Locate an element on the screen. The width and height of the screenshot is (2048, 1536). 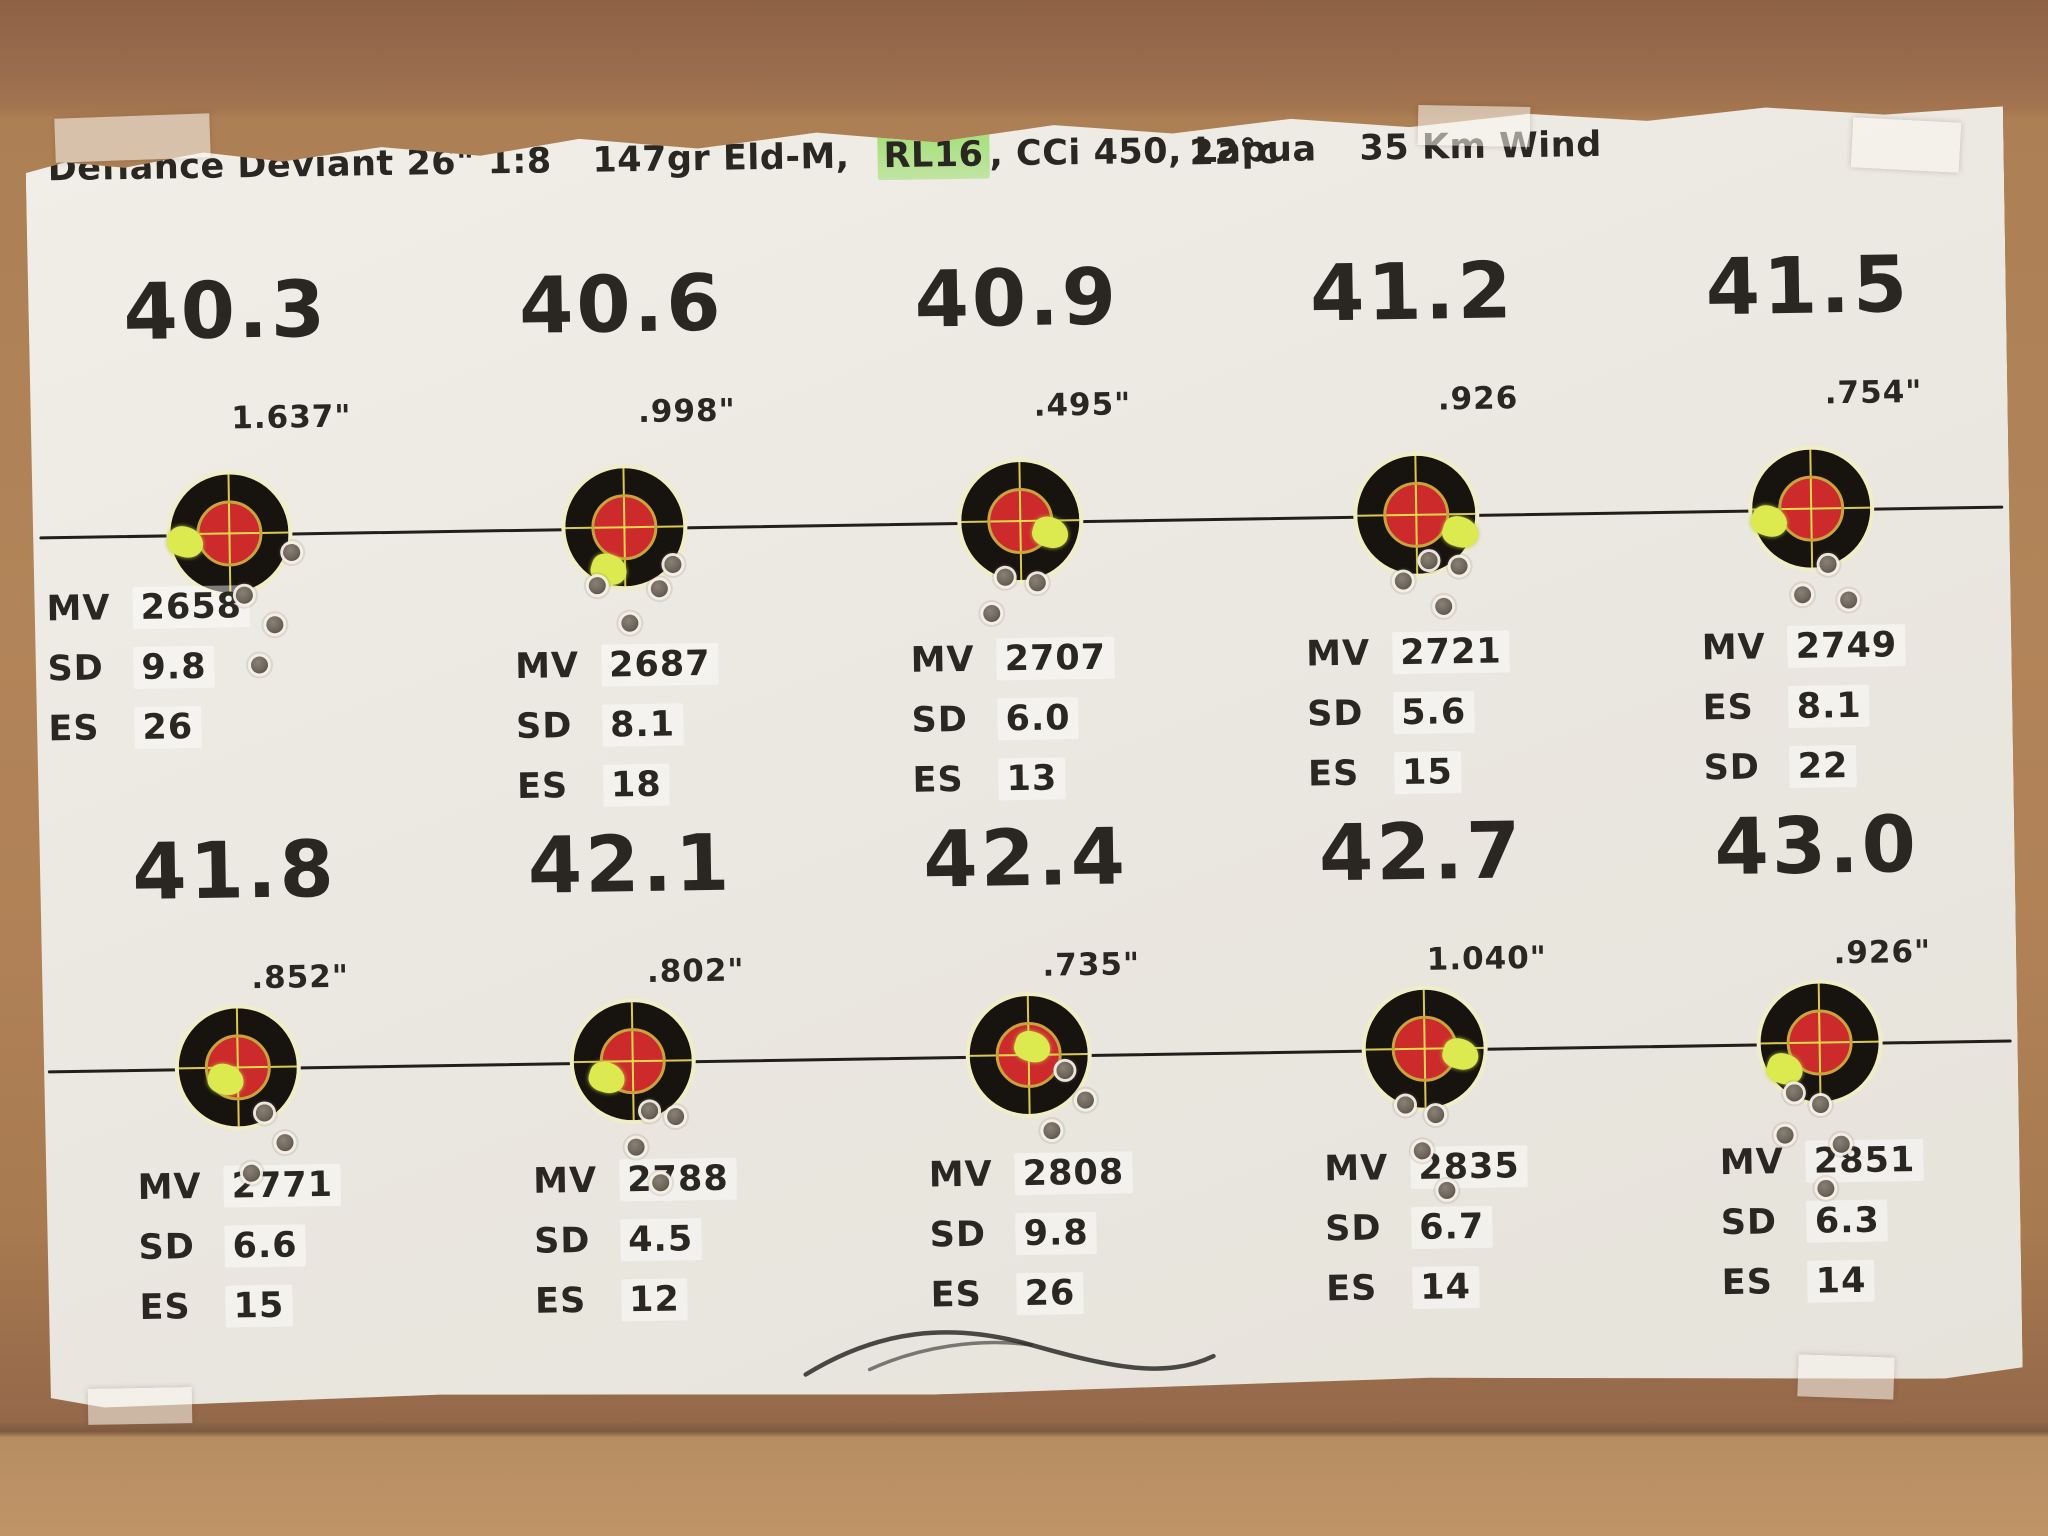
stat-value: 6.0 is located at coordinates (1038, 718).